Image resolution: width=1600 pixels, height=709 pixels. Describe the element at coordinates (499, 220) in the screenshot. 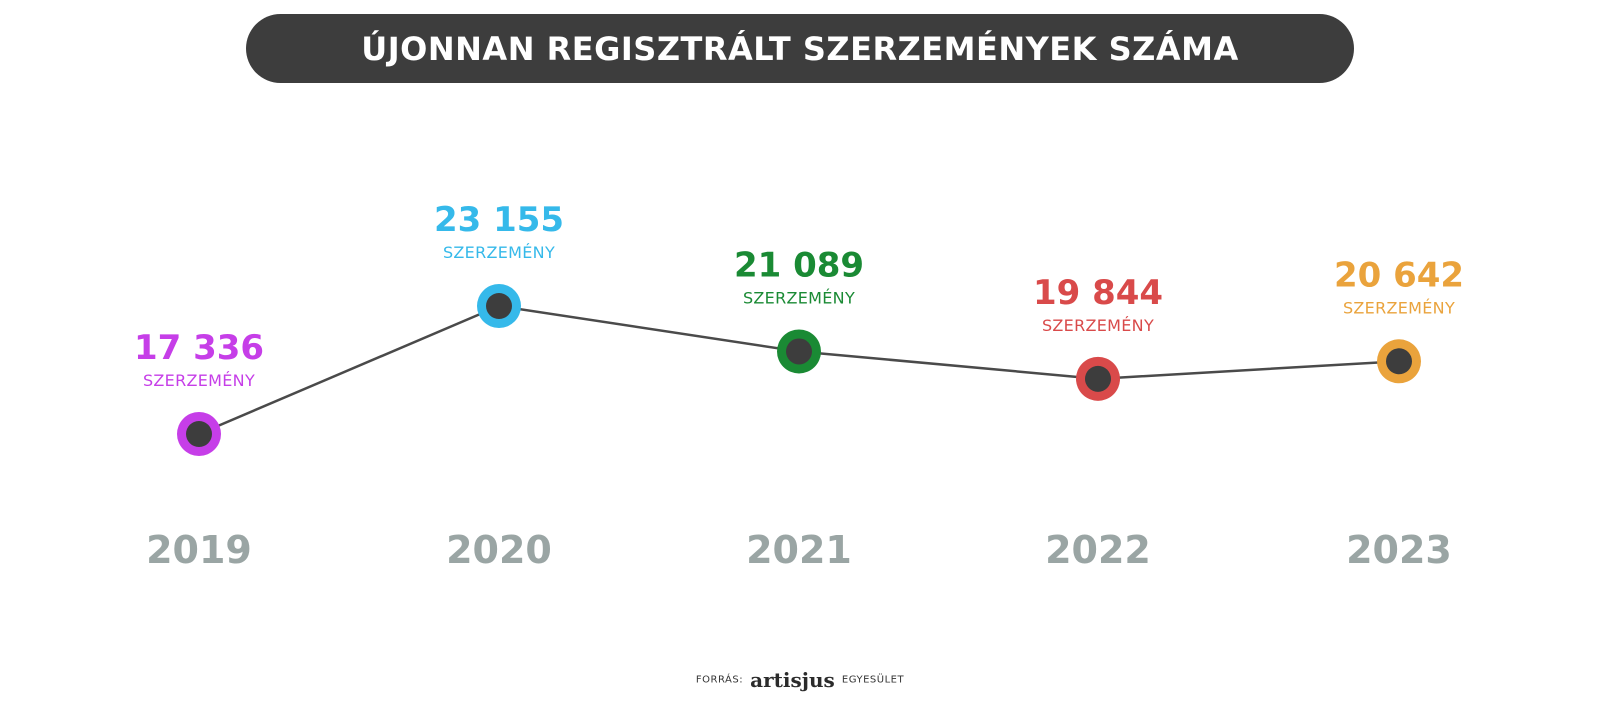

I see `data-label: 23 155` at that location.